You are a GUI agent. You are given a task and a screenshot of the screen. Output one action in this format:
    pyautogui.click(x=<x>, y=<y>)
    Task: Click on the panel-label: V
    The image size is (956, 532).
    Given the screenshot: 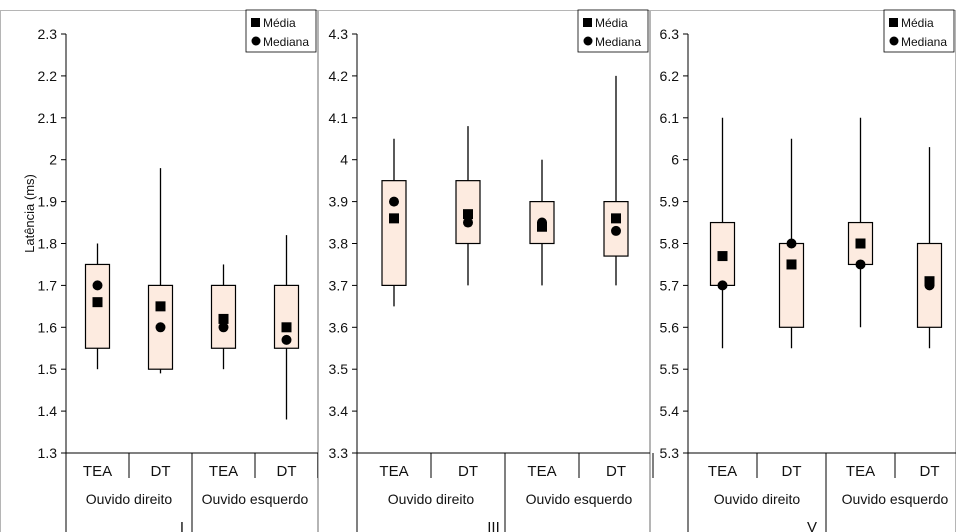 What is the action you would take?
    pyautogui.click(x=812, y=525)
    